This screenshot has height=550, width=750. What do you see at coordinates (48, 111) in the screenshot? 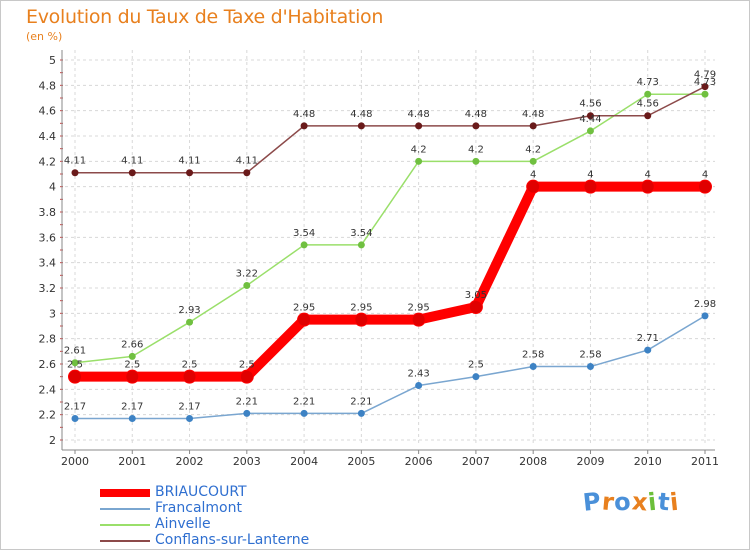
I see `y-tick-label: 4.6` at bounding box center [48, 111].